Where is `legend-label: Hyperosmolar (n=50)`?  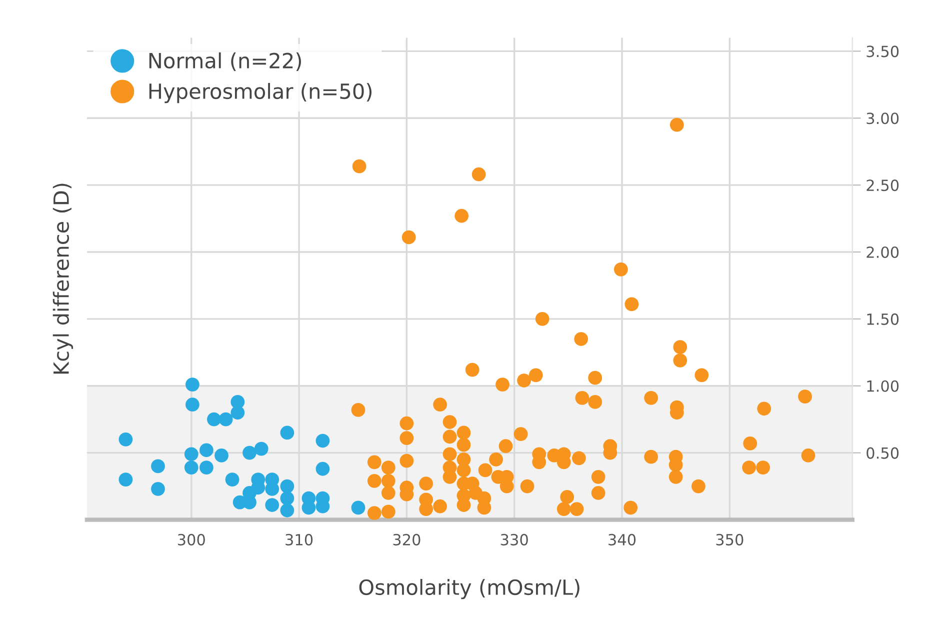 legend-label: Hyperosmolar (n=50) is located at coordinates (260, 93).